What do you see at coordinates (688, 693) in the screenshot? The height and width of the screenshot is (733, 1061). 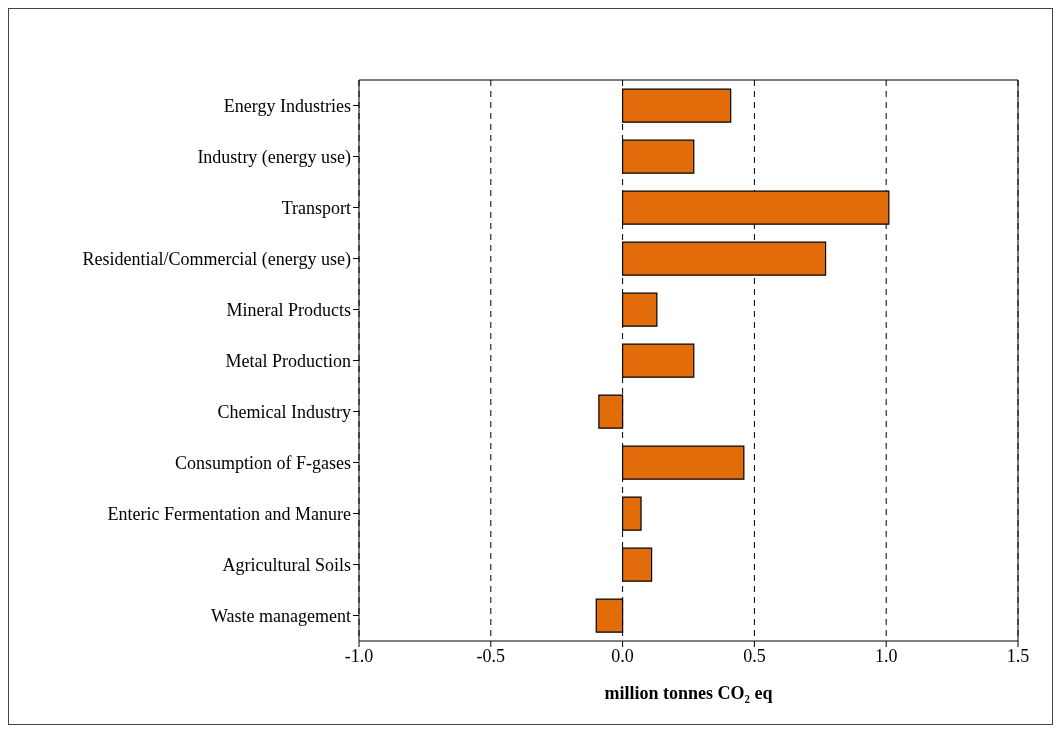 I see `x-axis-title: million tonnes CO₂ eq` at bounding box center [688, 693].